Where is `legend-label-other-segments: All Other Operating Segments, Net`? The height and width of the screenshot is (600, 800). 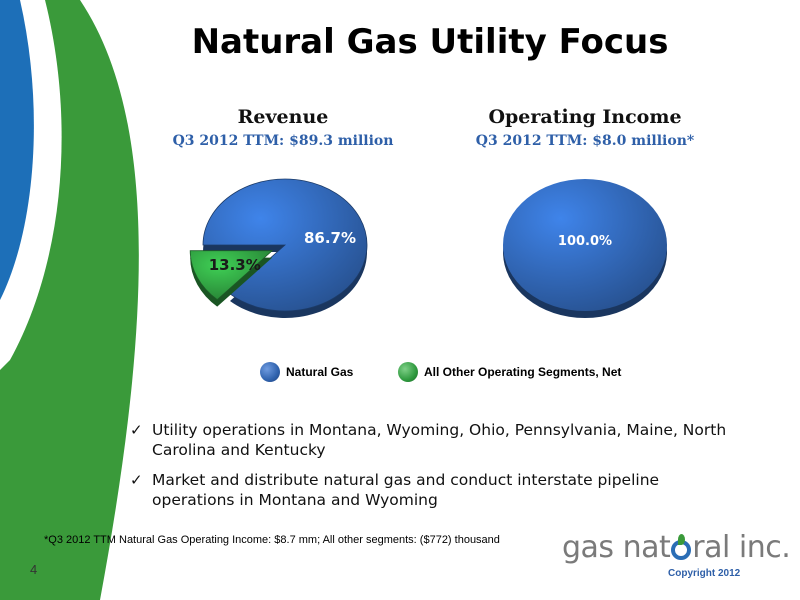 legend-label-other-segments: All Other Operating Segments, Net is located at coordinates (523, 372).